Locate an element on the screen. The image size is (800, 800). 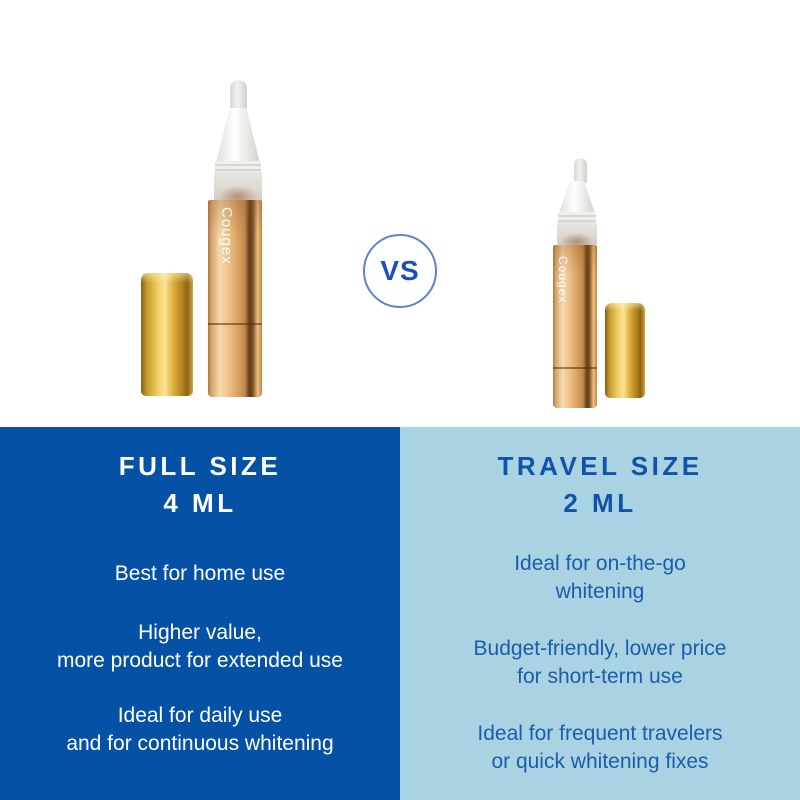
full-size-pen-seam is located at coordinates (235, 324).